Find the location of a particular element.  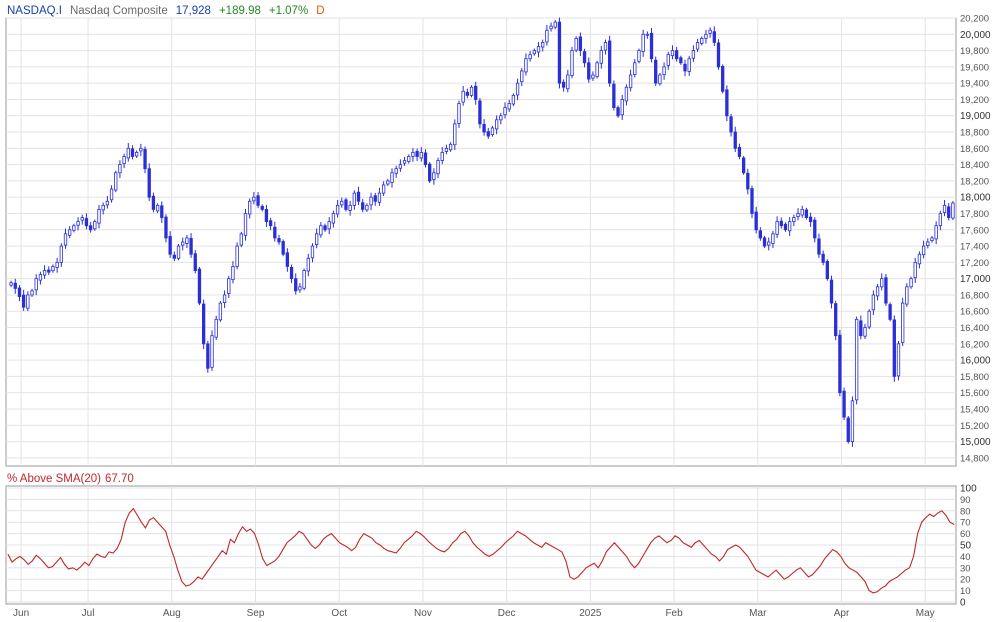

price-tick-label: 17,000 is located at coordinates (975, 279).